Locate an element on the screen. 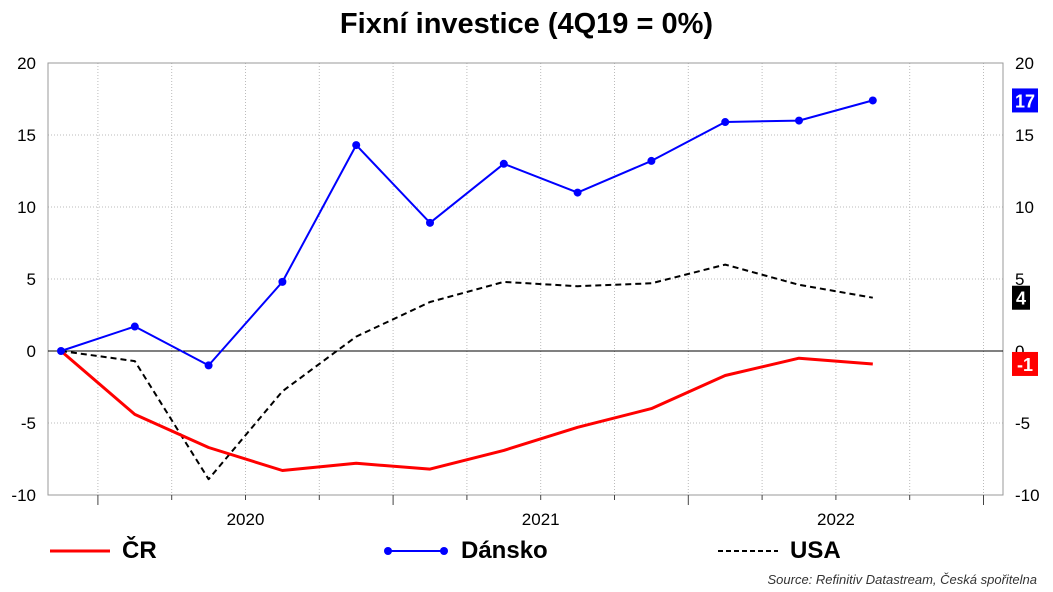  y-tick-label-left: 10 is located at coordinates (26, 207).